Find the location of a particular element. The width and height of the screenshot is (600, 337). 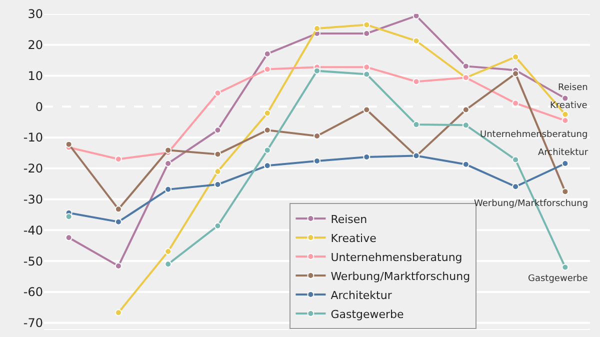

y-tick-label: -10 is located at coordinates (33, 137).